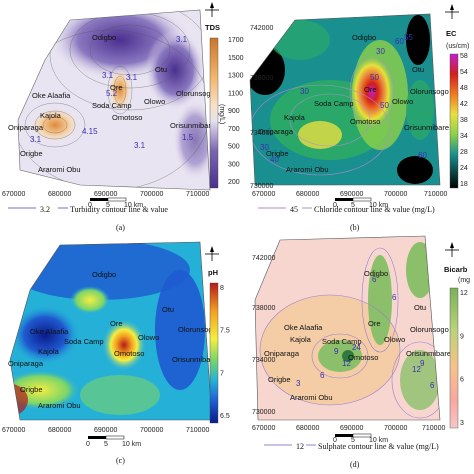 The image size is (474, 474). I want to click on panel-caption: (c), so click(120, 460).